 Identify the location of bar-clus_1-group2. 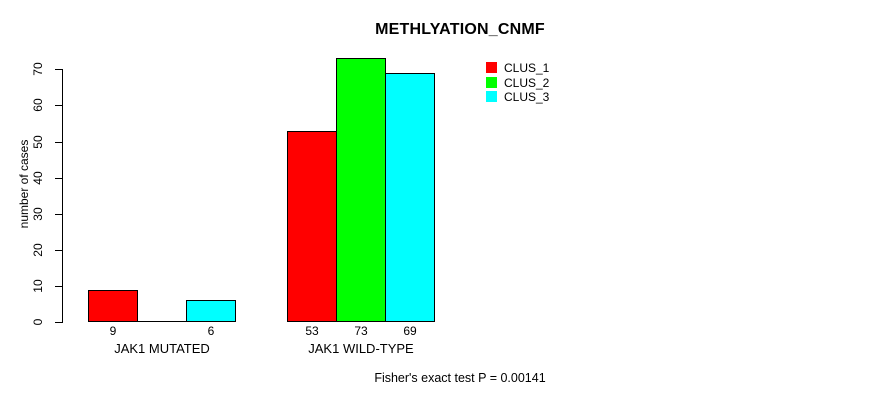
(312, 226).